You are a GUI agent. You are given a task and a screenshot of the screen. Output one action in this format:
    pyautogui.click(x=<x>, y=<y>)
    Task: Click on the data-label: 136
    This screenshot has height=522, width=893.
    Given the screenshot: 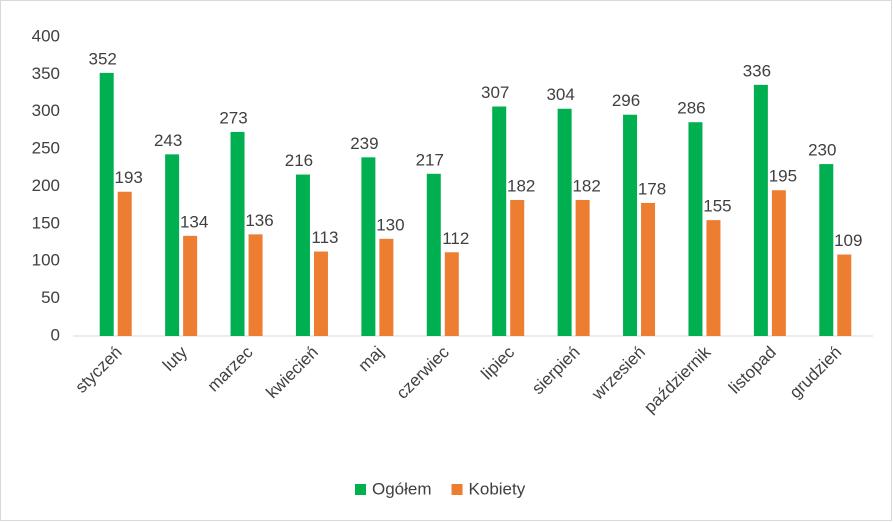 What is the action you would take?
    pyautogui.click(x=259, y=220)
    